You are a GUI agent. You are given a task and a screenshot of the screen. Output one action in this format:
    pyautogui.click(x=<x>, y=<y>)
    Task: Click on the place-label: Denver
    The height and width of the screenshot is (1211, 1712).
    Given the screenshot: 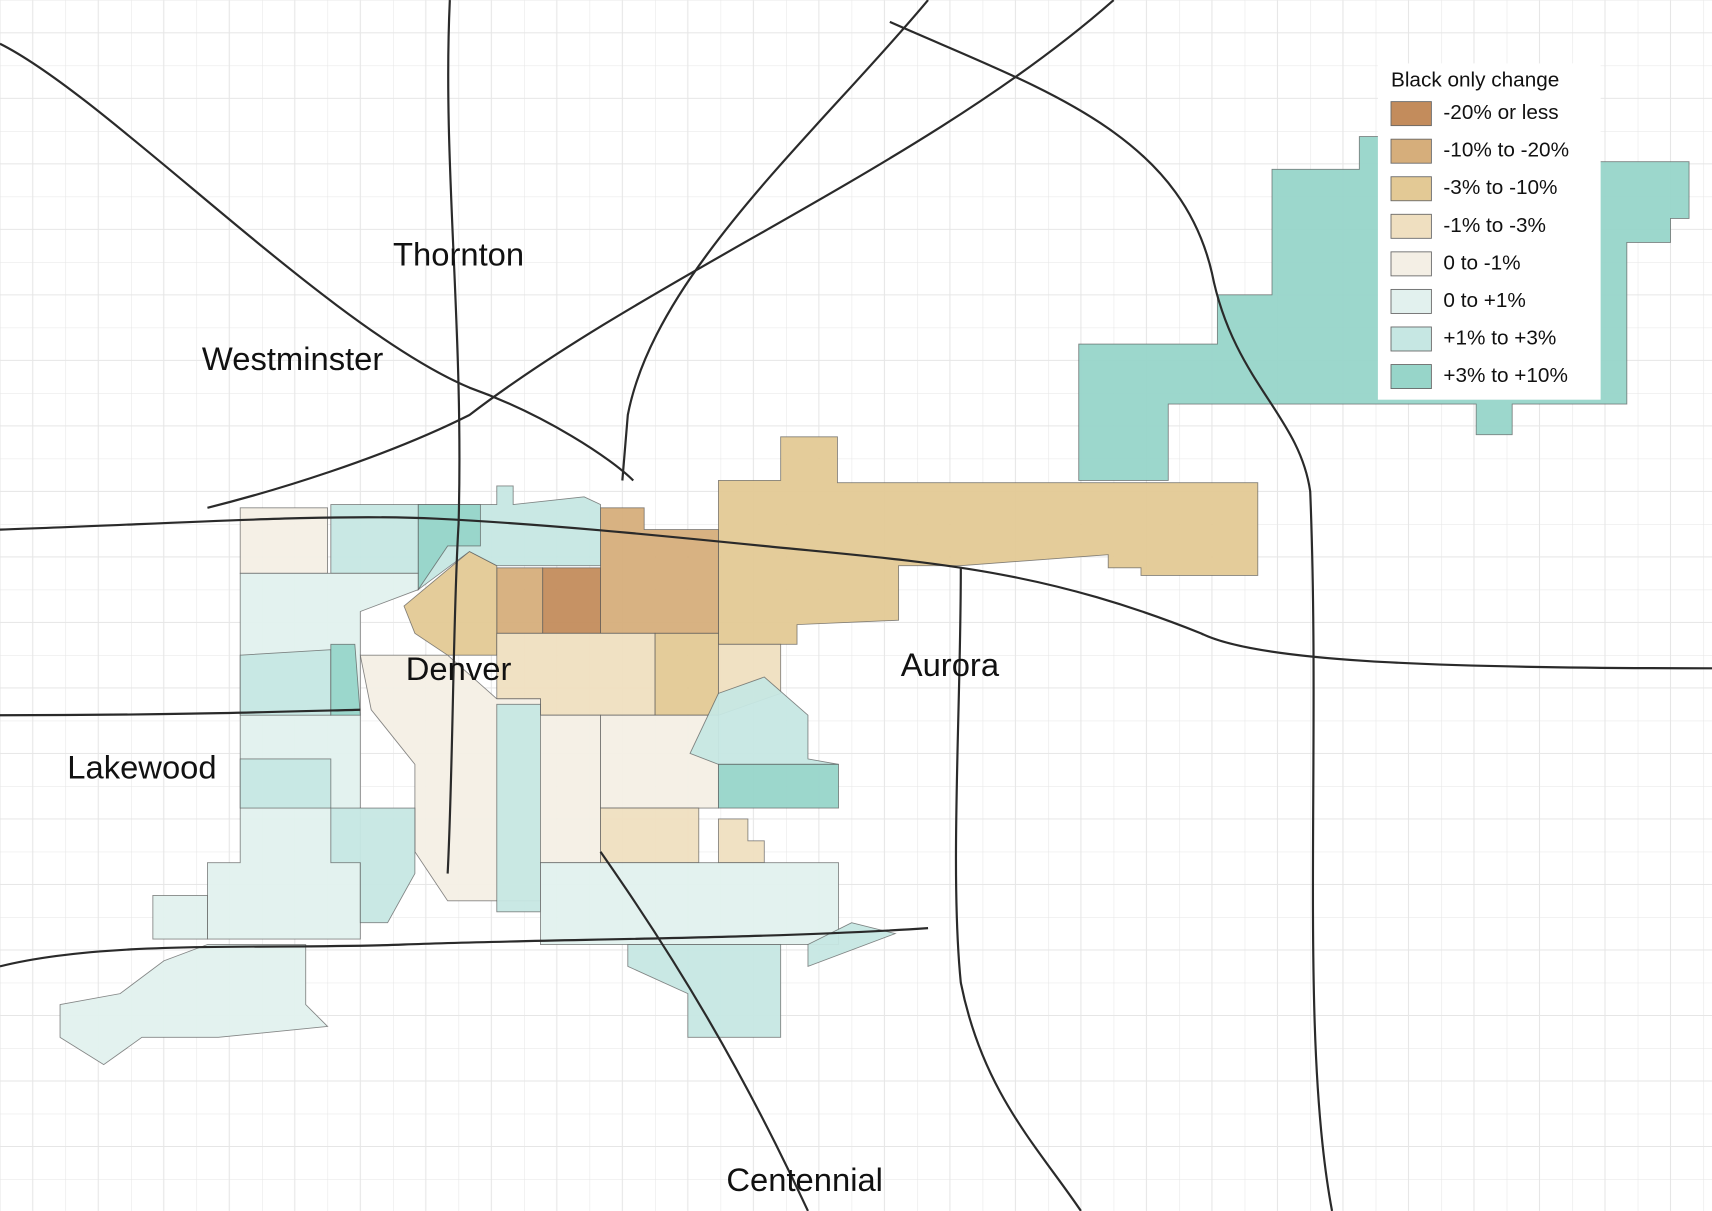 What is the action you would take?
    pyautogui.click(x=459, y=668)
    